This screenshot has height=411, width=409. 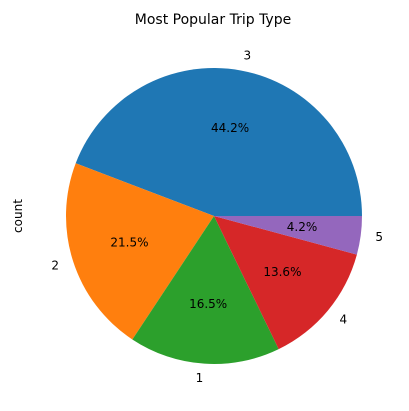 I want to click on category-label-1: 1, so click(x=200, y=378).